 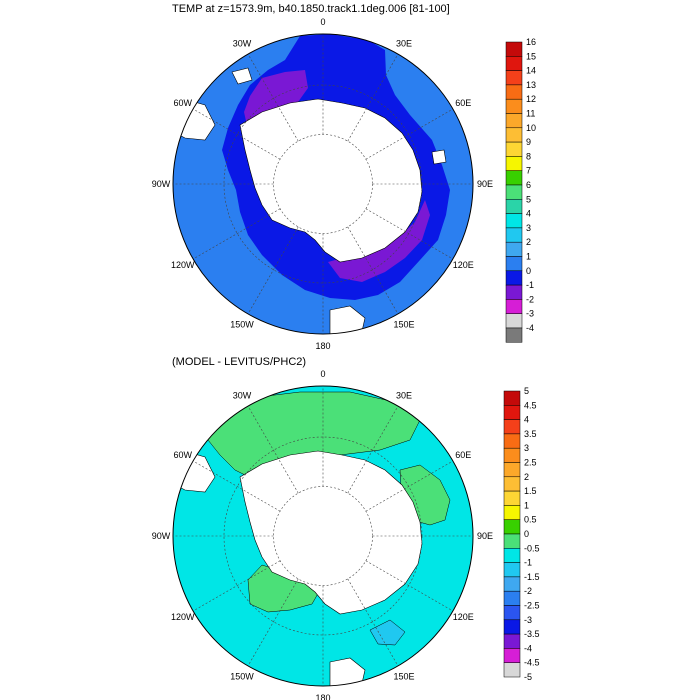 I want to click on top-lon-label: 180, so click(x=322, y=346).